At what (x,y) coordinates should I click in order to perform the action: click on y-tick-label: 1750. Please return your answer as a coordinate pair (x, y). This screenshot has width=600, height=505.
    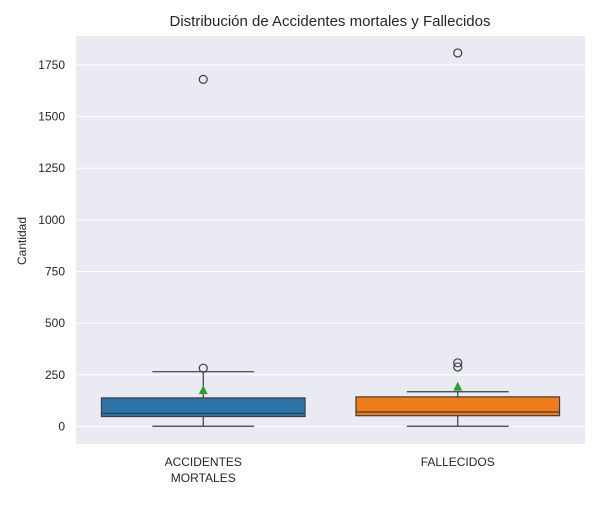
    Looking at the image, I should click on (51, 65).